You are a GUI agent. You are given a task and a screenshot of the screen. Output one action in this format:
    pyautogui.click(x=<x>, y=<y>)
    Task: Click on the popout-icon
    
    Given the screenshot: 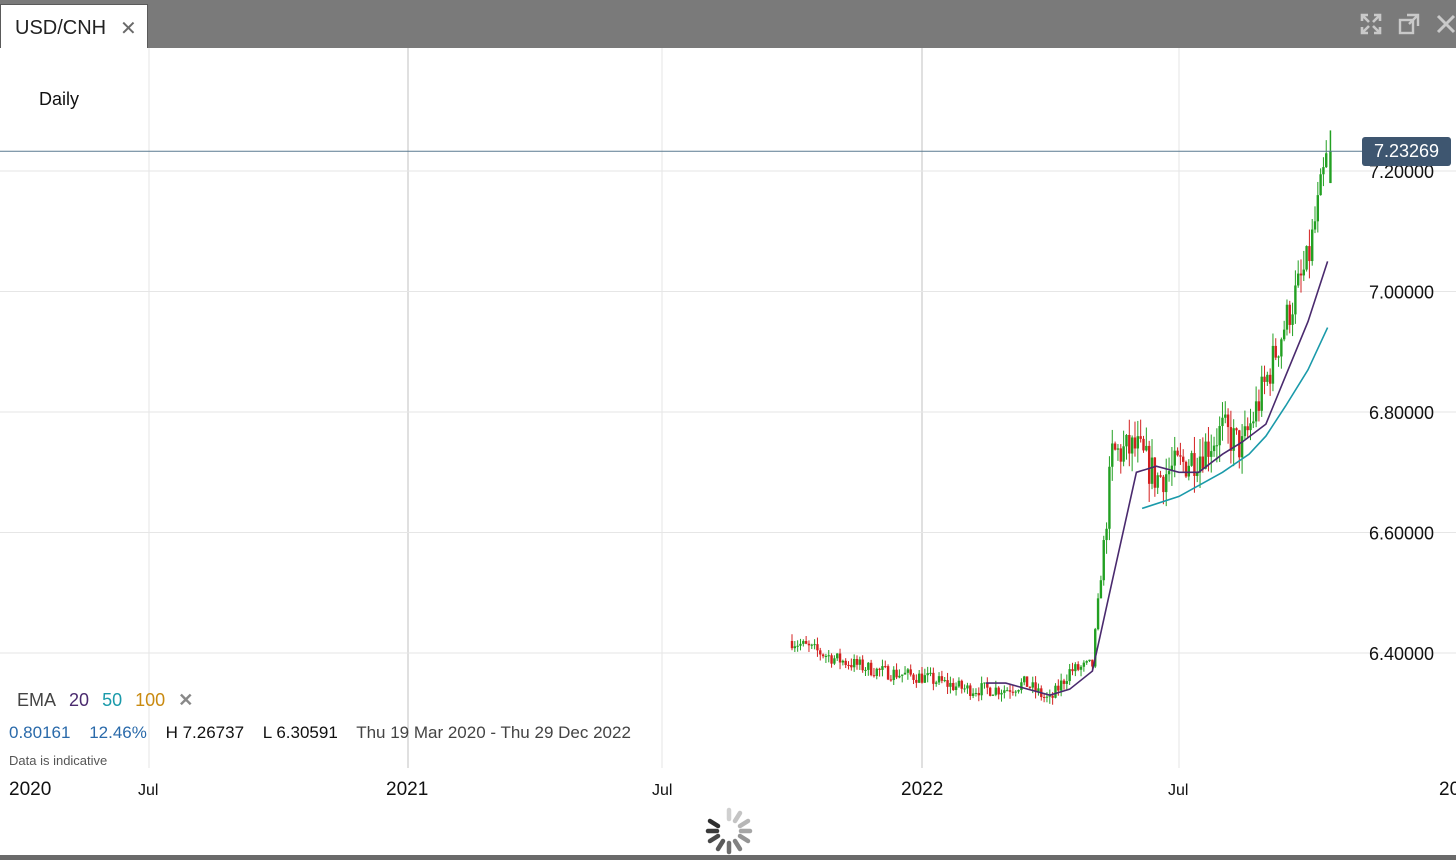 What is the action you would take?
    pyautogui.click(x=1409, y=24)
    